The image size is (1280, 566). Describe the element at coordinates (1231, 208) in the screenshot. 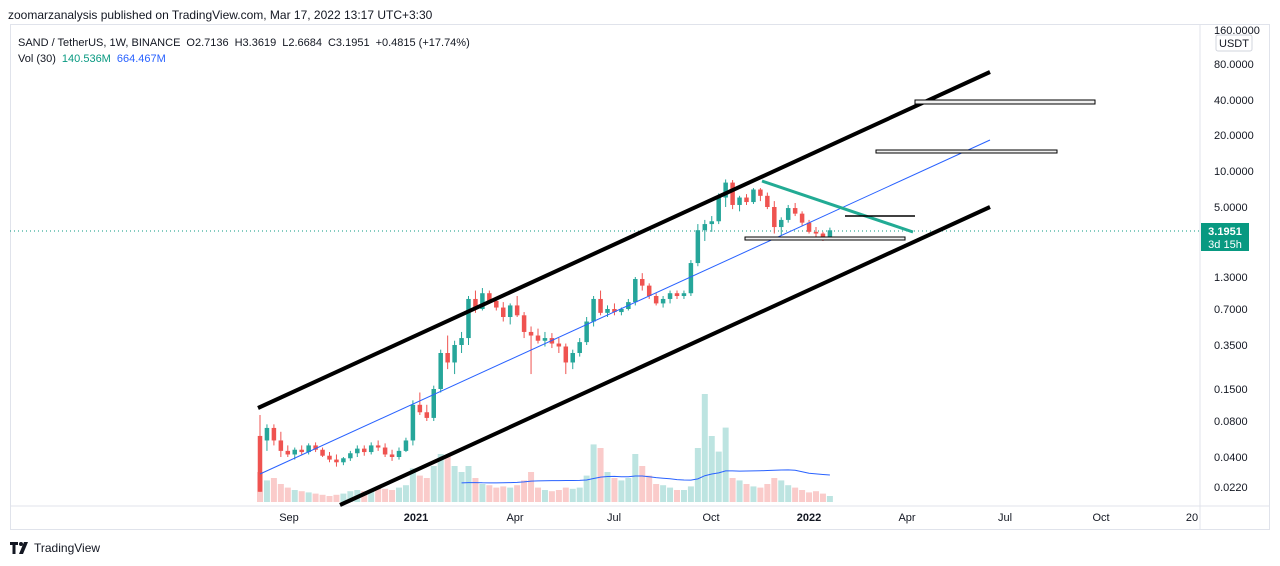

I see `price-tick-label: 5.0000` at that location.